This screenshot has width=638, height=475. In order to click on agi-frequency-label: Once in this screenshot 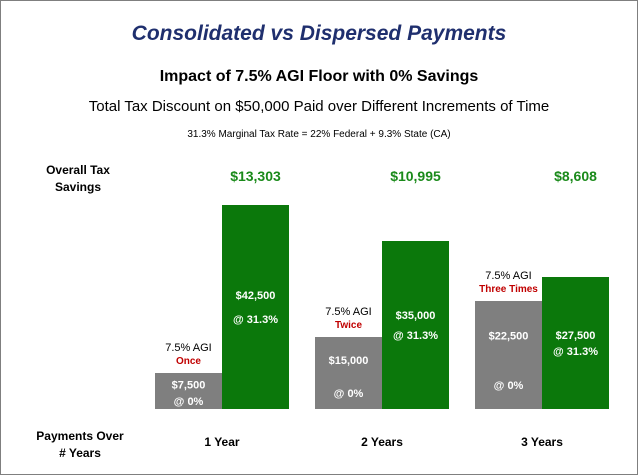, I will do `click(188, 361)`.